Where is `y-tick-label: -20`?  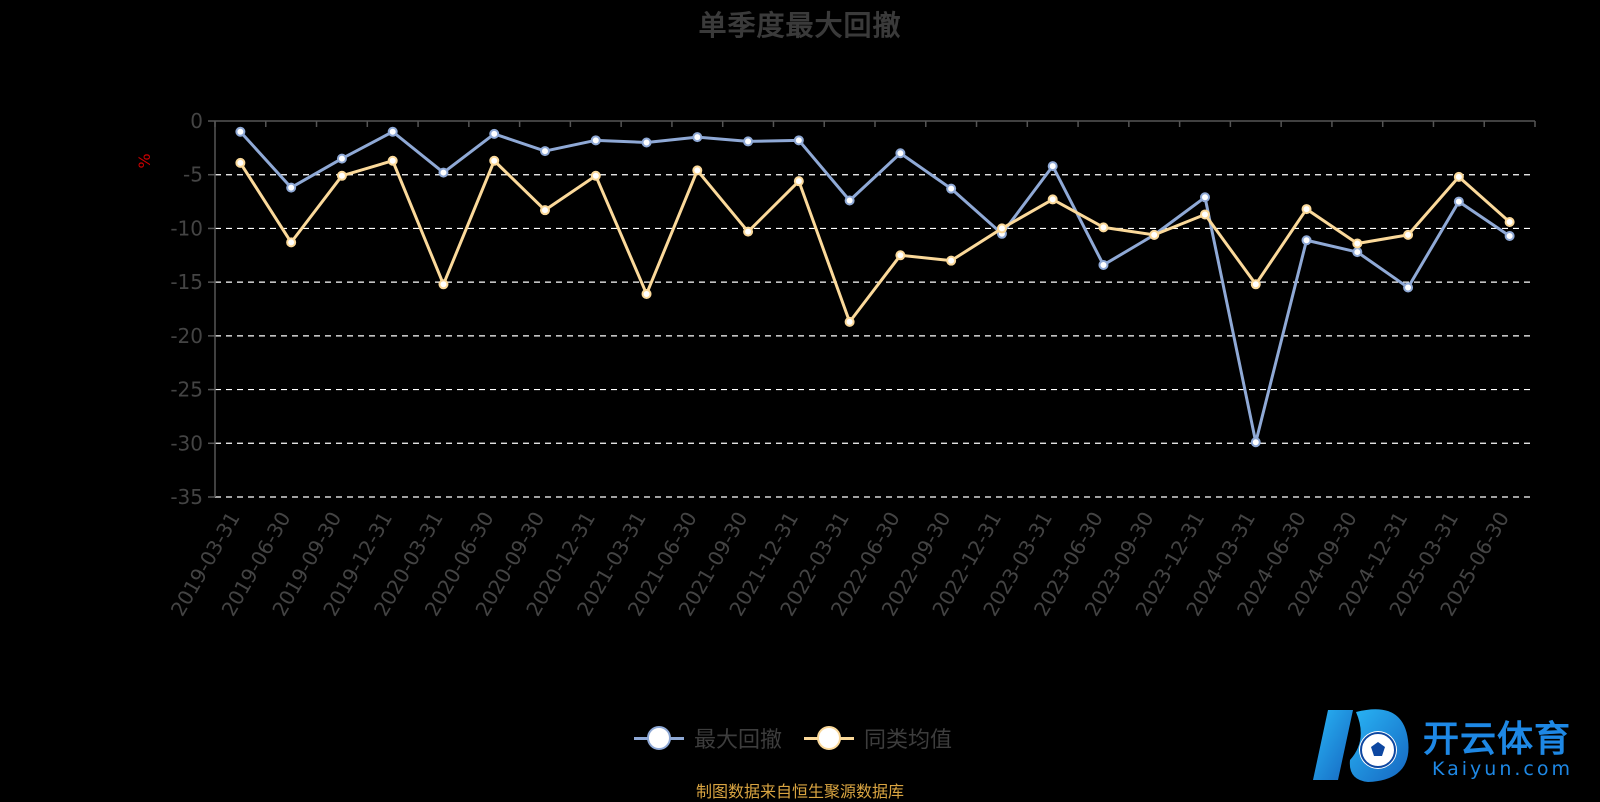 y-tick-label: -20 is located at coordinates (186, 336).